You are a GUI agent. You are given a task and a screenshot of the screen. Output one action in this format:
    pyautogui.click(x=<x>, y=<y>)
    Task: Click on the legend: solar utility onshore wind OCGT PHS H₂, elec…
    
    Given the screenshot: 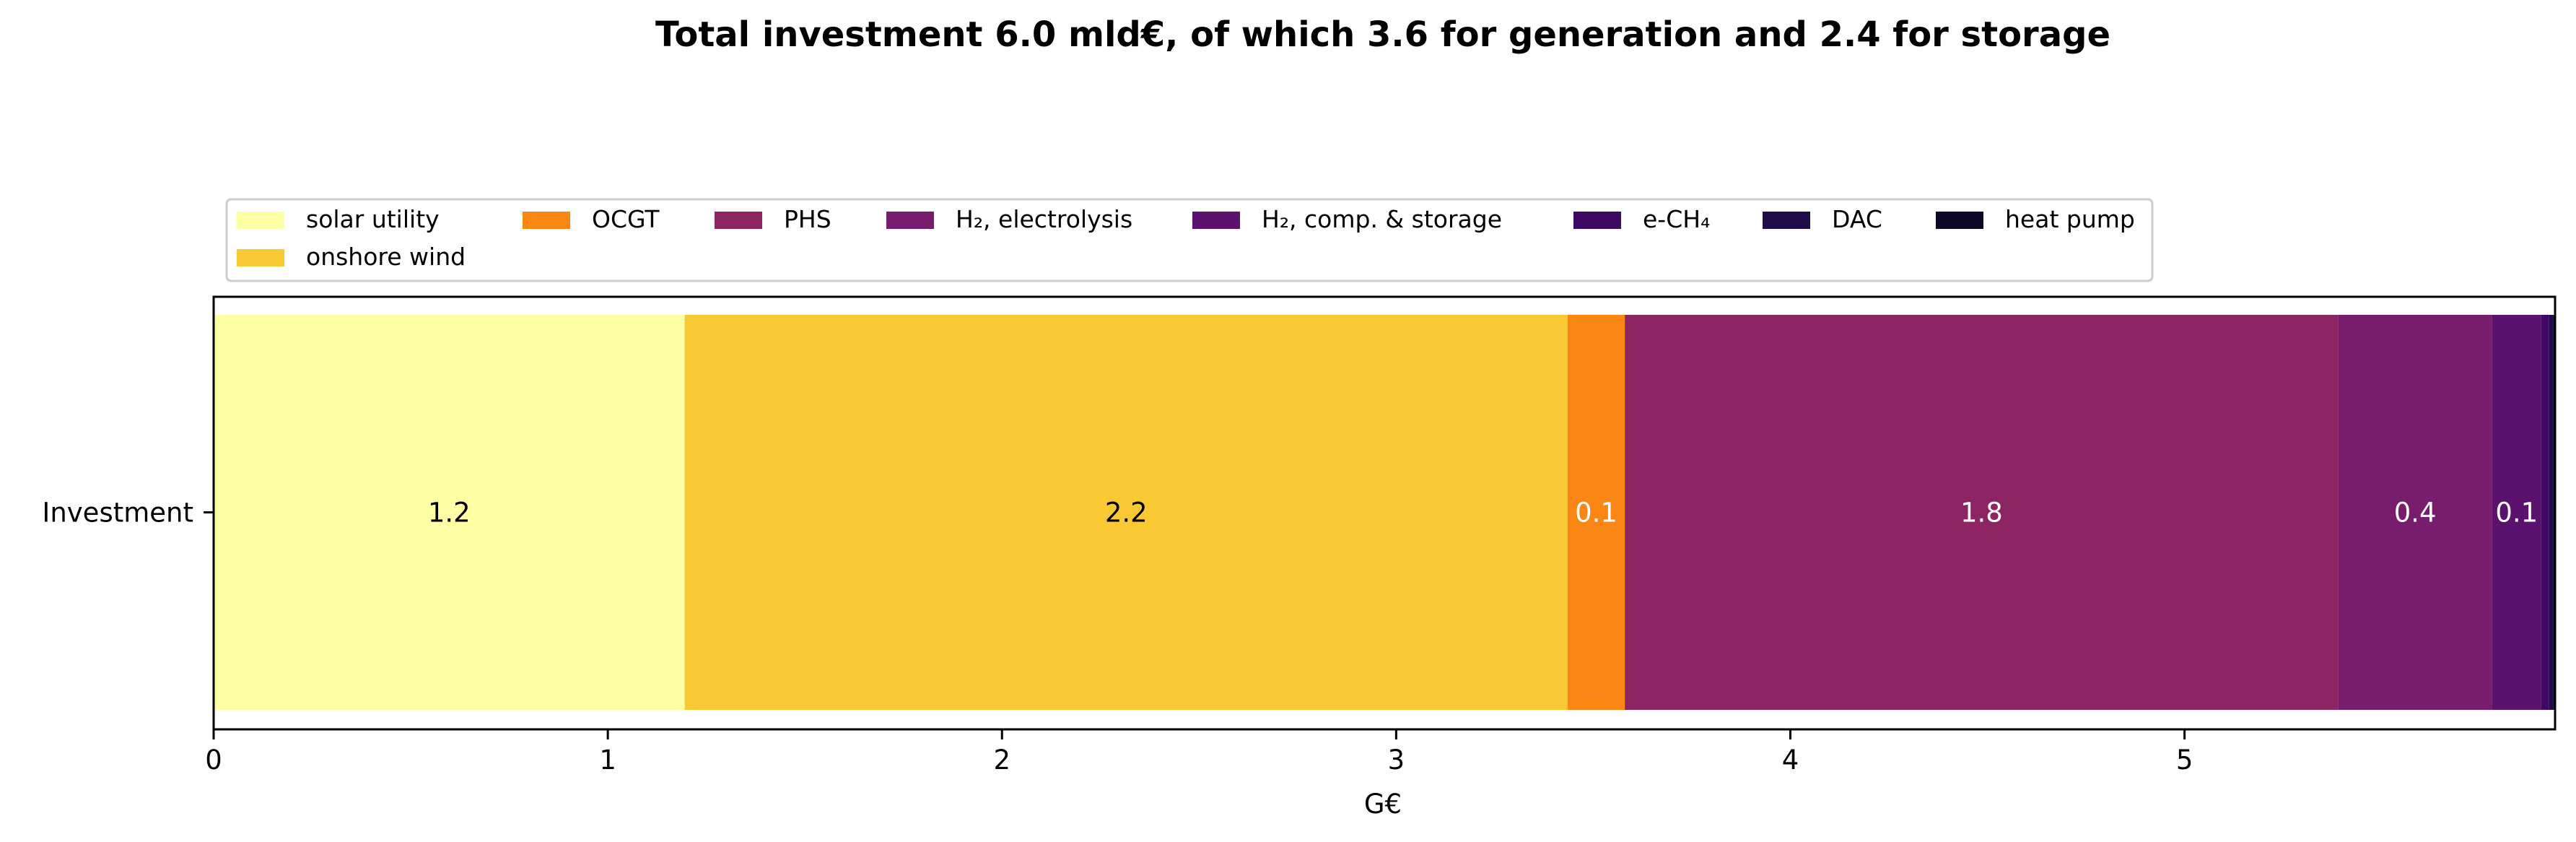 What is the action you would take?
    pyautogui.click(x=1189, y=240)
    